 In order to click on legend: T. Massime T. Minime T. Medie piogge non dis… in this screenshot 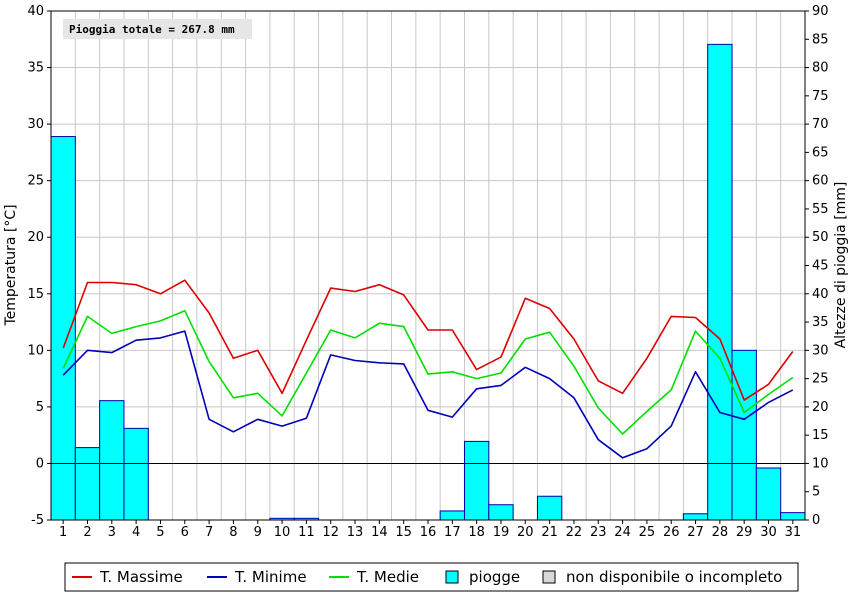, I will do `click(431, 577)`.